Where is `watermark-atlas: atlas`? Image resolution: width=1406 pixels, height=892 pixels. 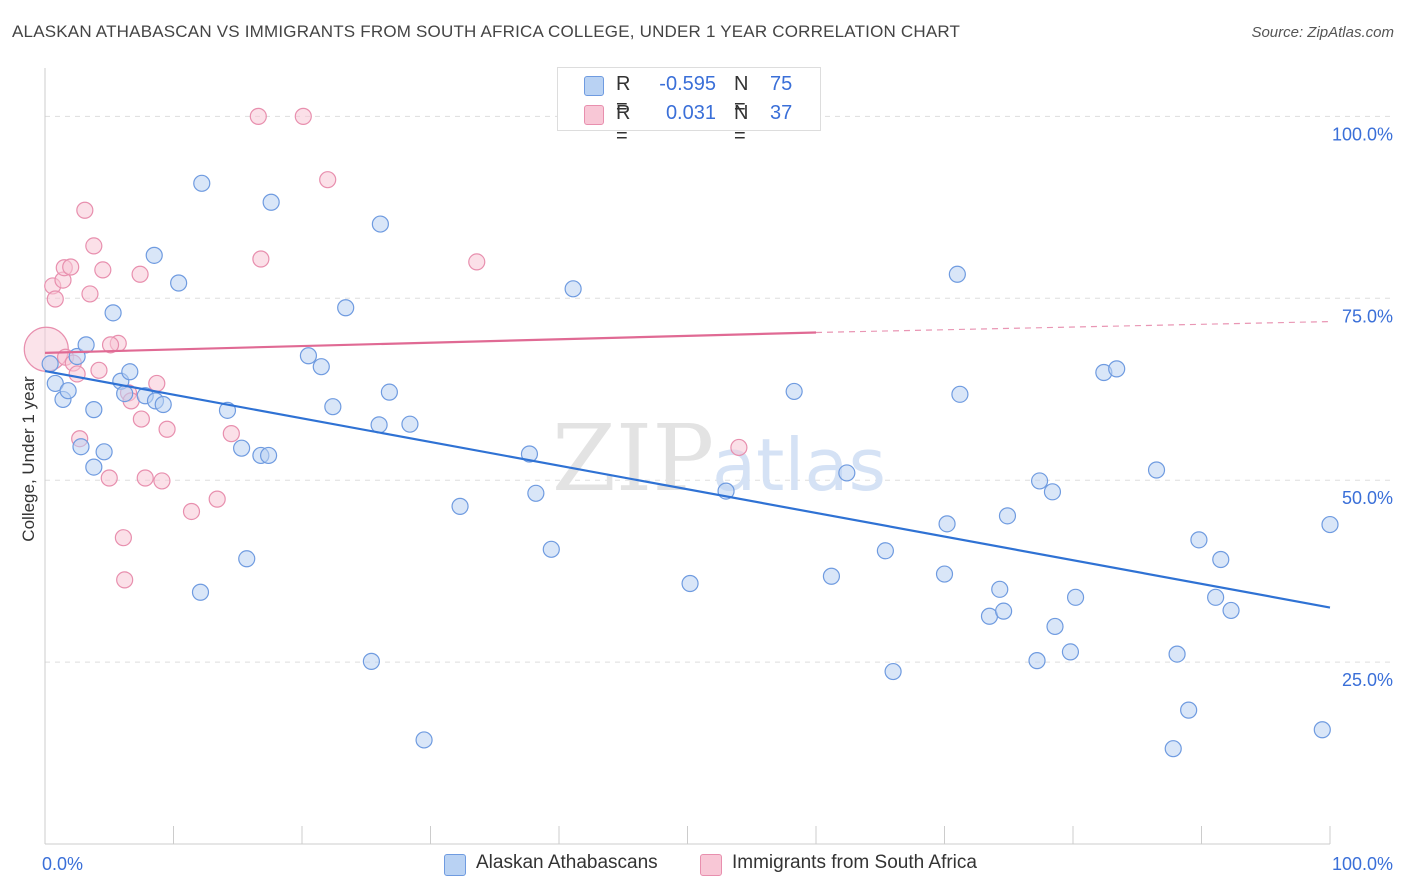 watermark-atlas: atlas is located at coordinates (799, 465).